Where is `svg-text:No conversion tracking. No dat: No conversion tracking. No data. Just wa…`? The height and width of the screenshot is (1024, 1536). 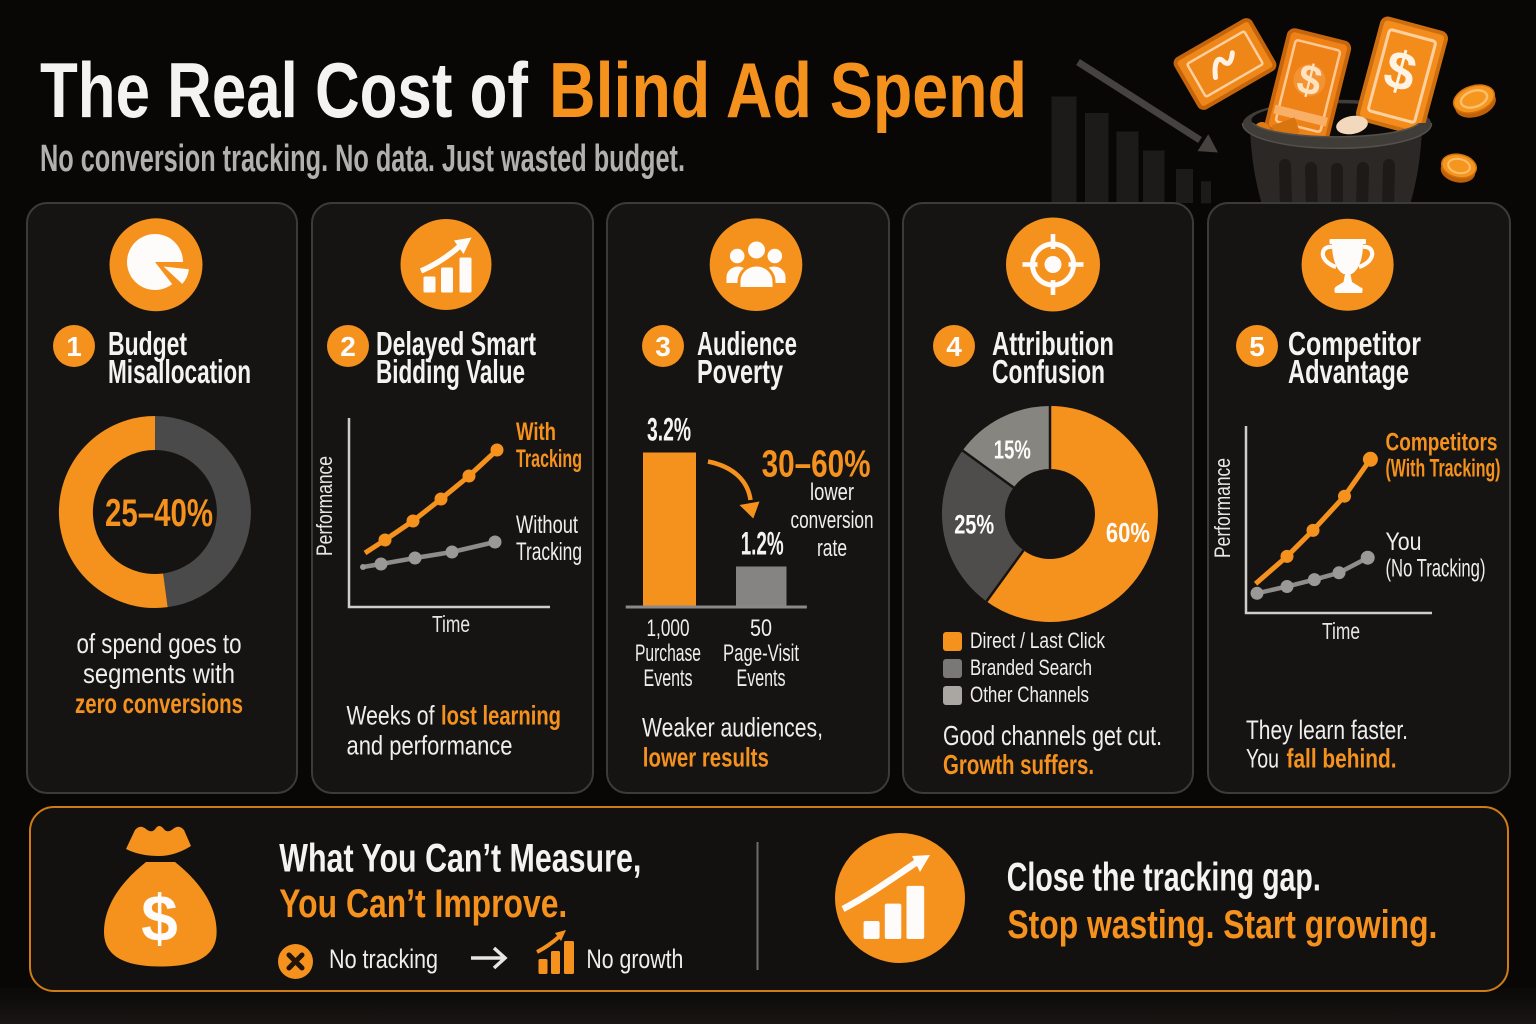
svg-text:No conversion tracking. No dat: No conversion tracking. No data. Just wa… is located at coordinates (362, 159).